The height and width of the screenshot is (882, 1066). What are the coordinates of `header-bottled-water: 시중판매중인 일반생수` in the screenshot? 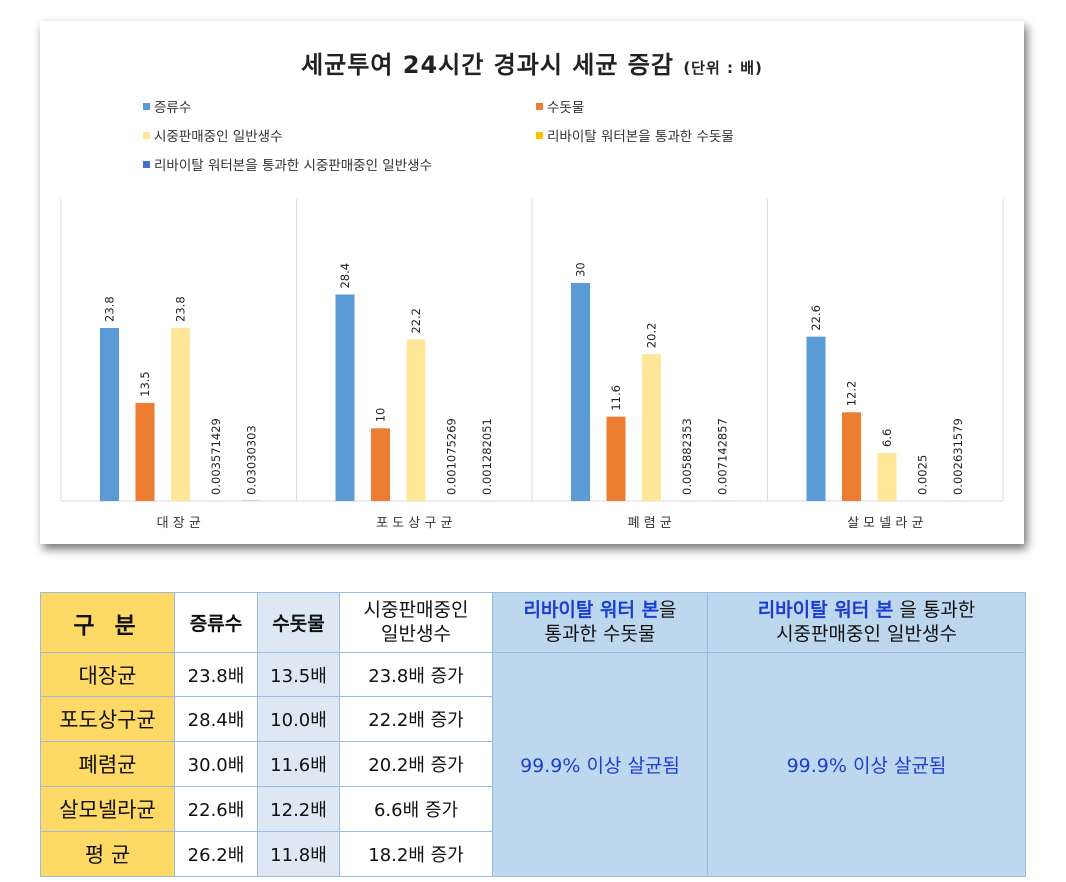 It's located at (416, 622).